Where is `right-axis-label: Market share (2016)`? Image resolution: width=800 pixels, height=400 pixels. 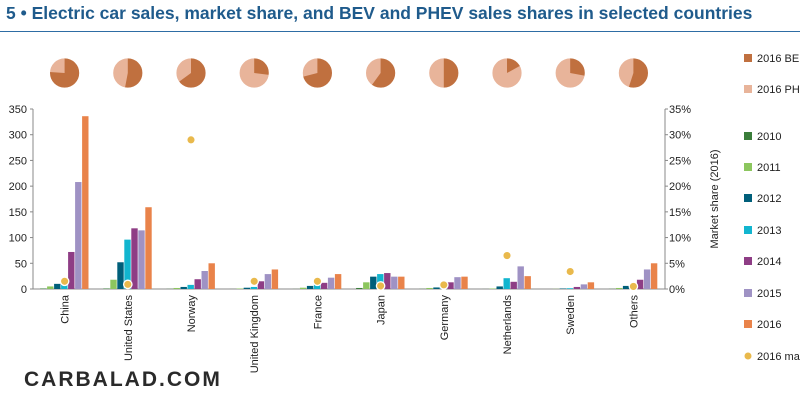
right-axis-label: Market share (2016) is located at coordinates (715, 198).